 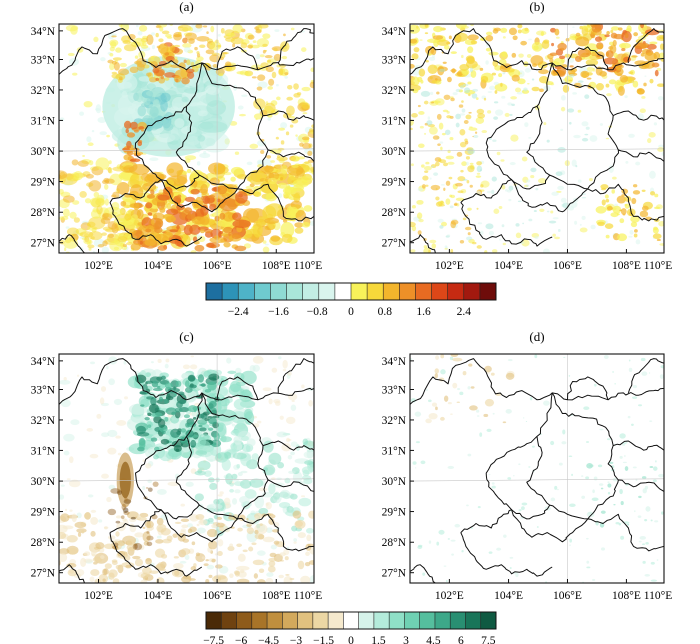 I want to click on panel-a-lon-label: 106°E, so click(x=217, y=266).